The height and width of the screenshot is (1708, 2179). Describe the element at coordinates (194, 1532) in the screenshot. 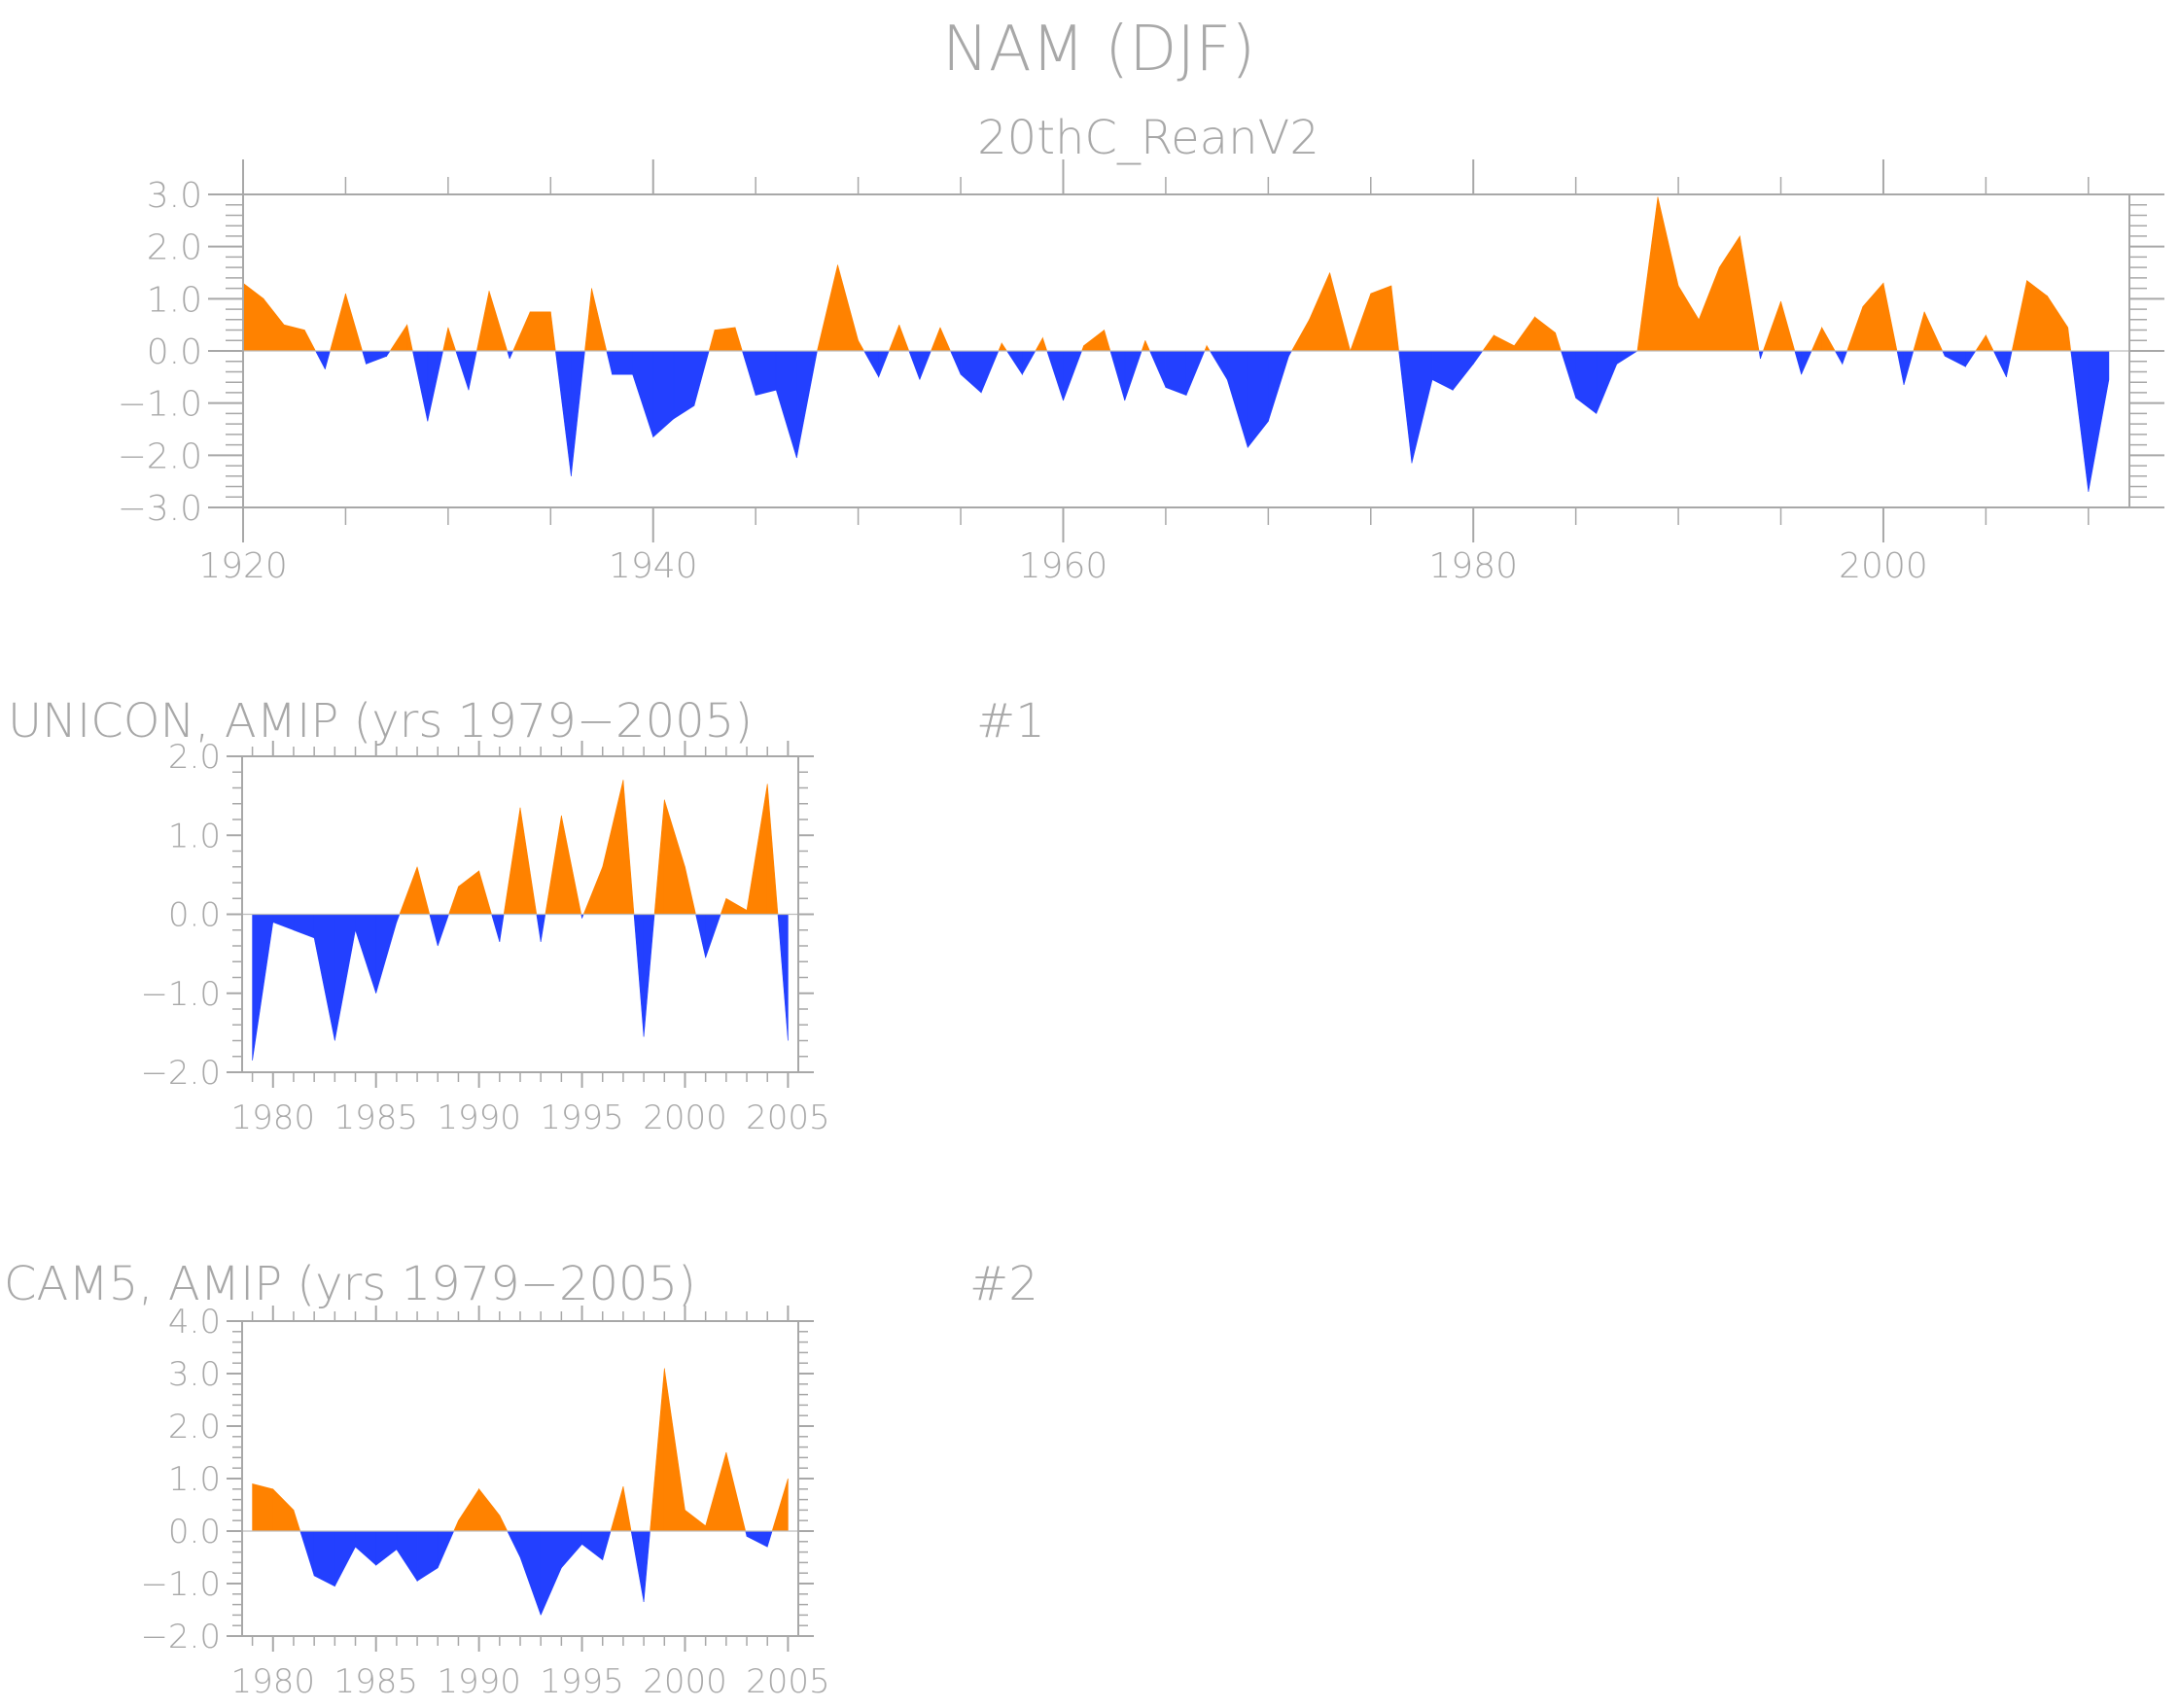

I see `cam5-y-tick-label-4: 0.0` at that location.